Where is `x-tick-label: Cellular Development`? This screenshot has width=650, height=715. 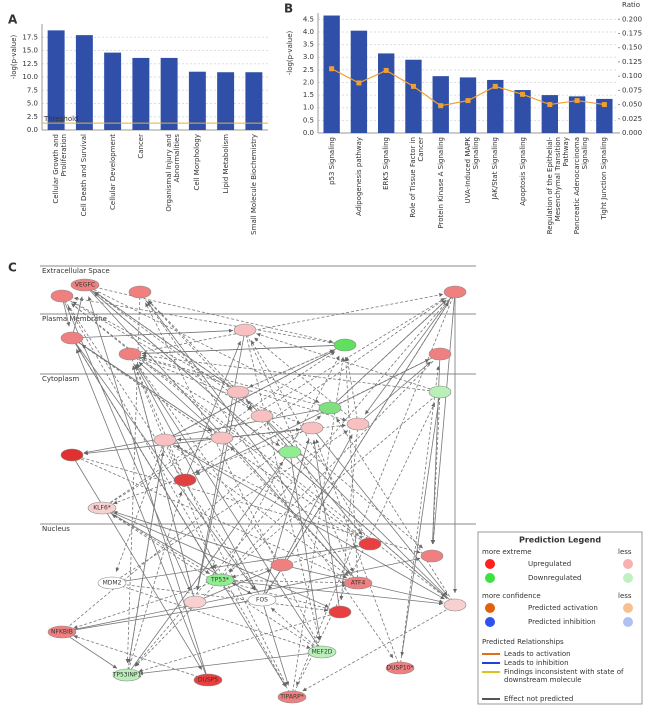 x-tick-label: Cellular Development is located at coordinates (112, 172).